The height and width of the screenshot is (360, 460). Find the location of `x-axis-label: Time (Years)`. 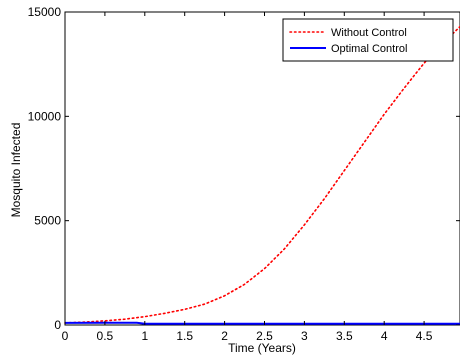

x-axis-label: Time (Years) is located at coordinates (262, 348).